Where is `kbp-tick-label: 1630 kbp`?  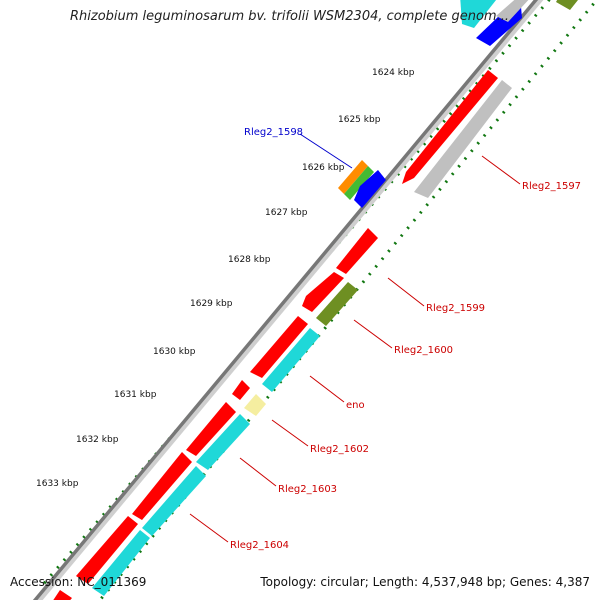
kbp-tick-label: 1630 kbp is located at coordinates (174, 352).